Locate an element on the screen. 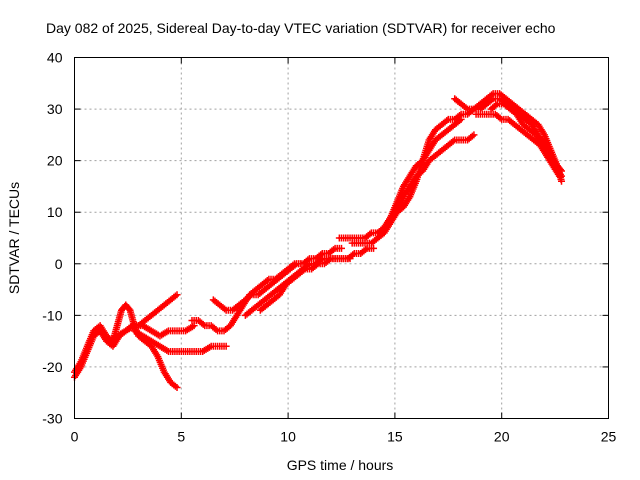 Image resolution: width=640 pixels, height=480 pixels. y-tick-label: 20 is located at coordinates (55, 161).